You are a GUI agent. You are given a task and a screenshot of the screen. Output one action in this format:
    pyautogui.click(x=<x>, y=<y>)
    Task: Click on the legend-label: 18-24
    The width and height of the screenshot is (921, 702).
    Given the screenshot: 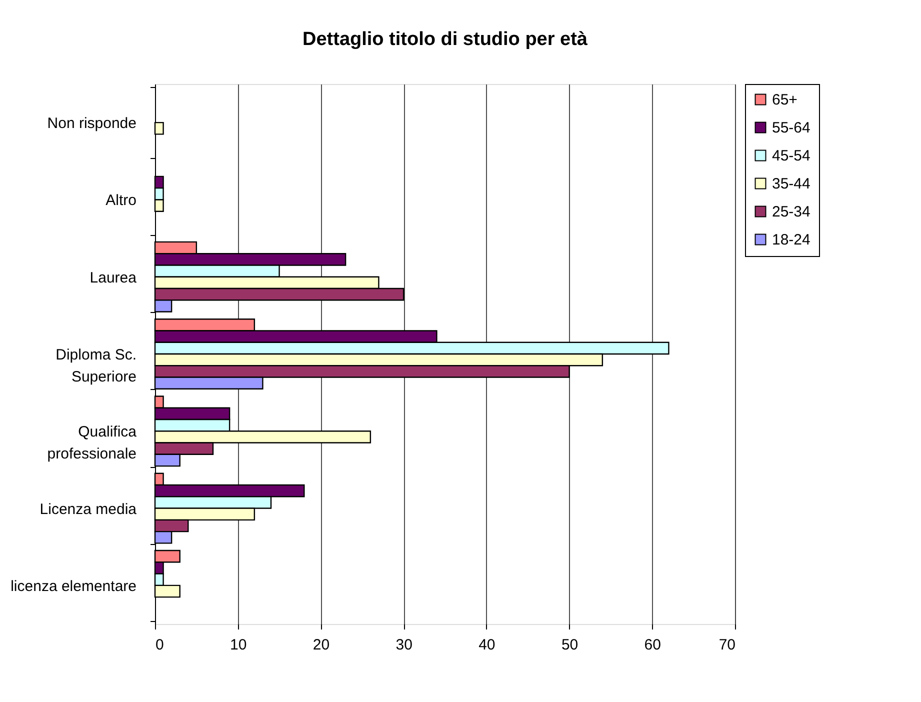 What is the action you would take?
    pyautogui.click(x=791, y=240)
    